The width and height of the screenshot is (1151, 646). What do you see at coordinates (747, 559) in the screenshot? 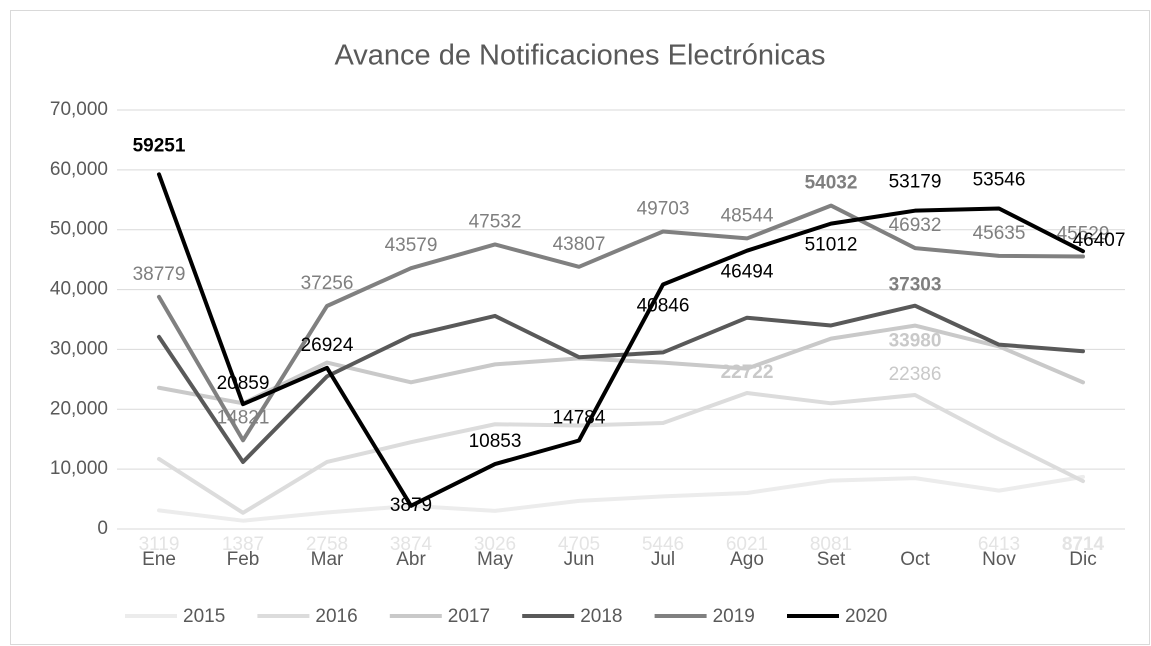
I see `x-tick-label: Ago` at bounding box center [747, 559].